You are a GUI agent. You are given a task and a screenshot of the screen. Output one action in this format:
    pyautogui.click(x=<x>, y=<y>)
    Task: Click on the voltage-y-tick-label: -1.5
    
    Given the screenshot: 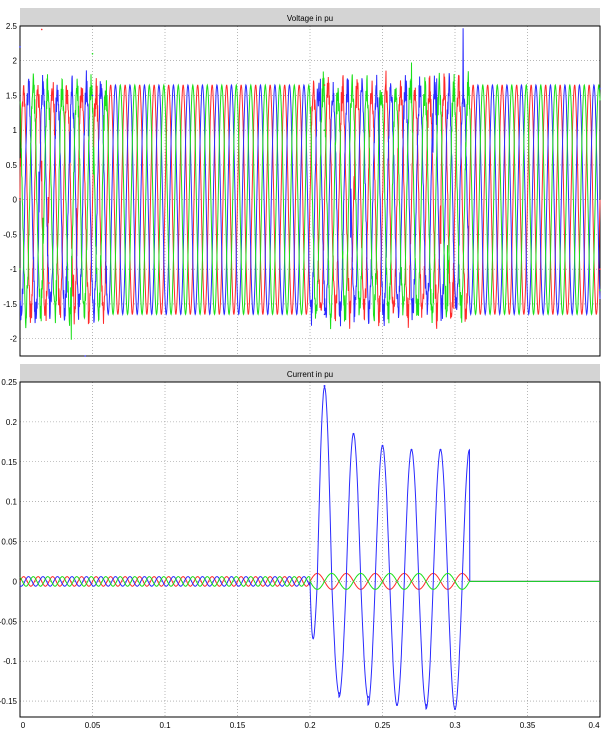 What is the action you would take?
    pyautogui.click(x=10, y=304)
    